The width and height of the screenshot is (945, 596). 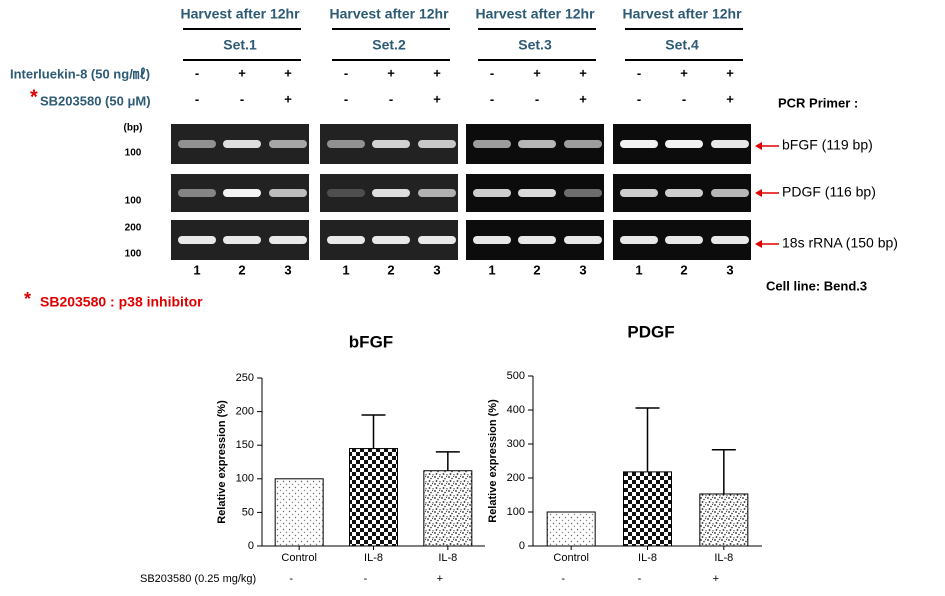 I want to click on y-axis-label: Relative expression (%), so click(x=493, y=461).